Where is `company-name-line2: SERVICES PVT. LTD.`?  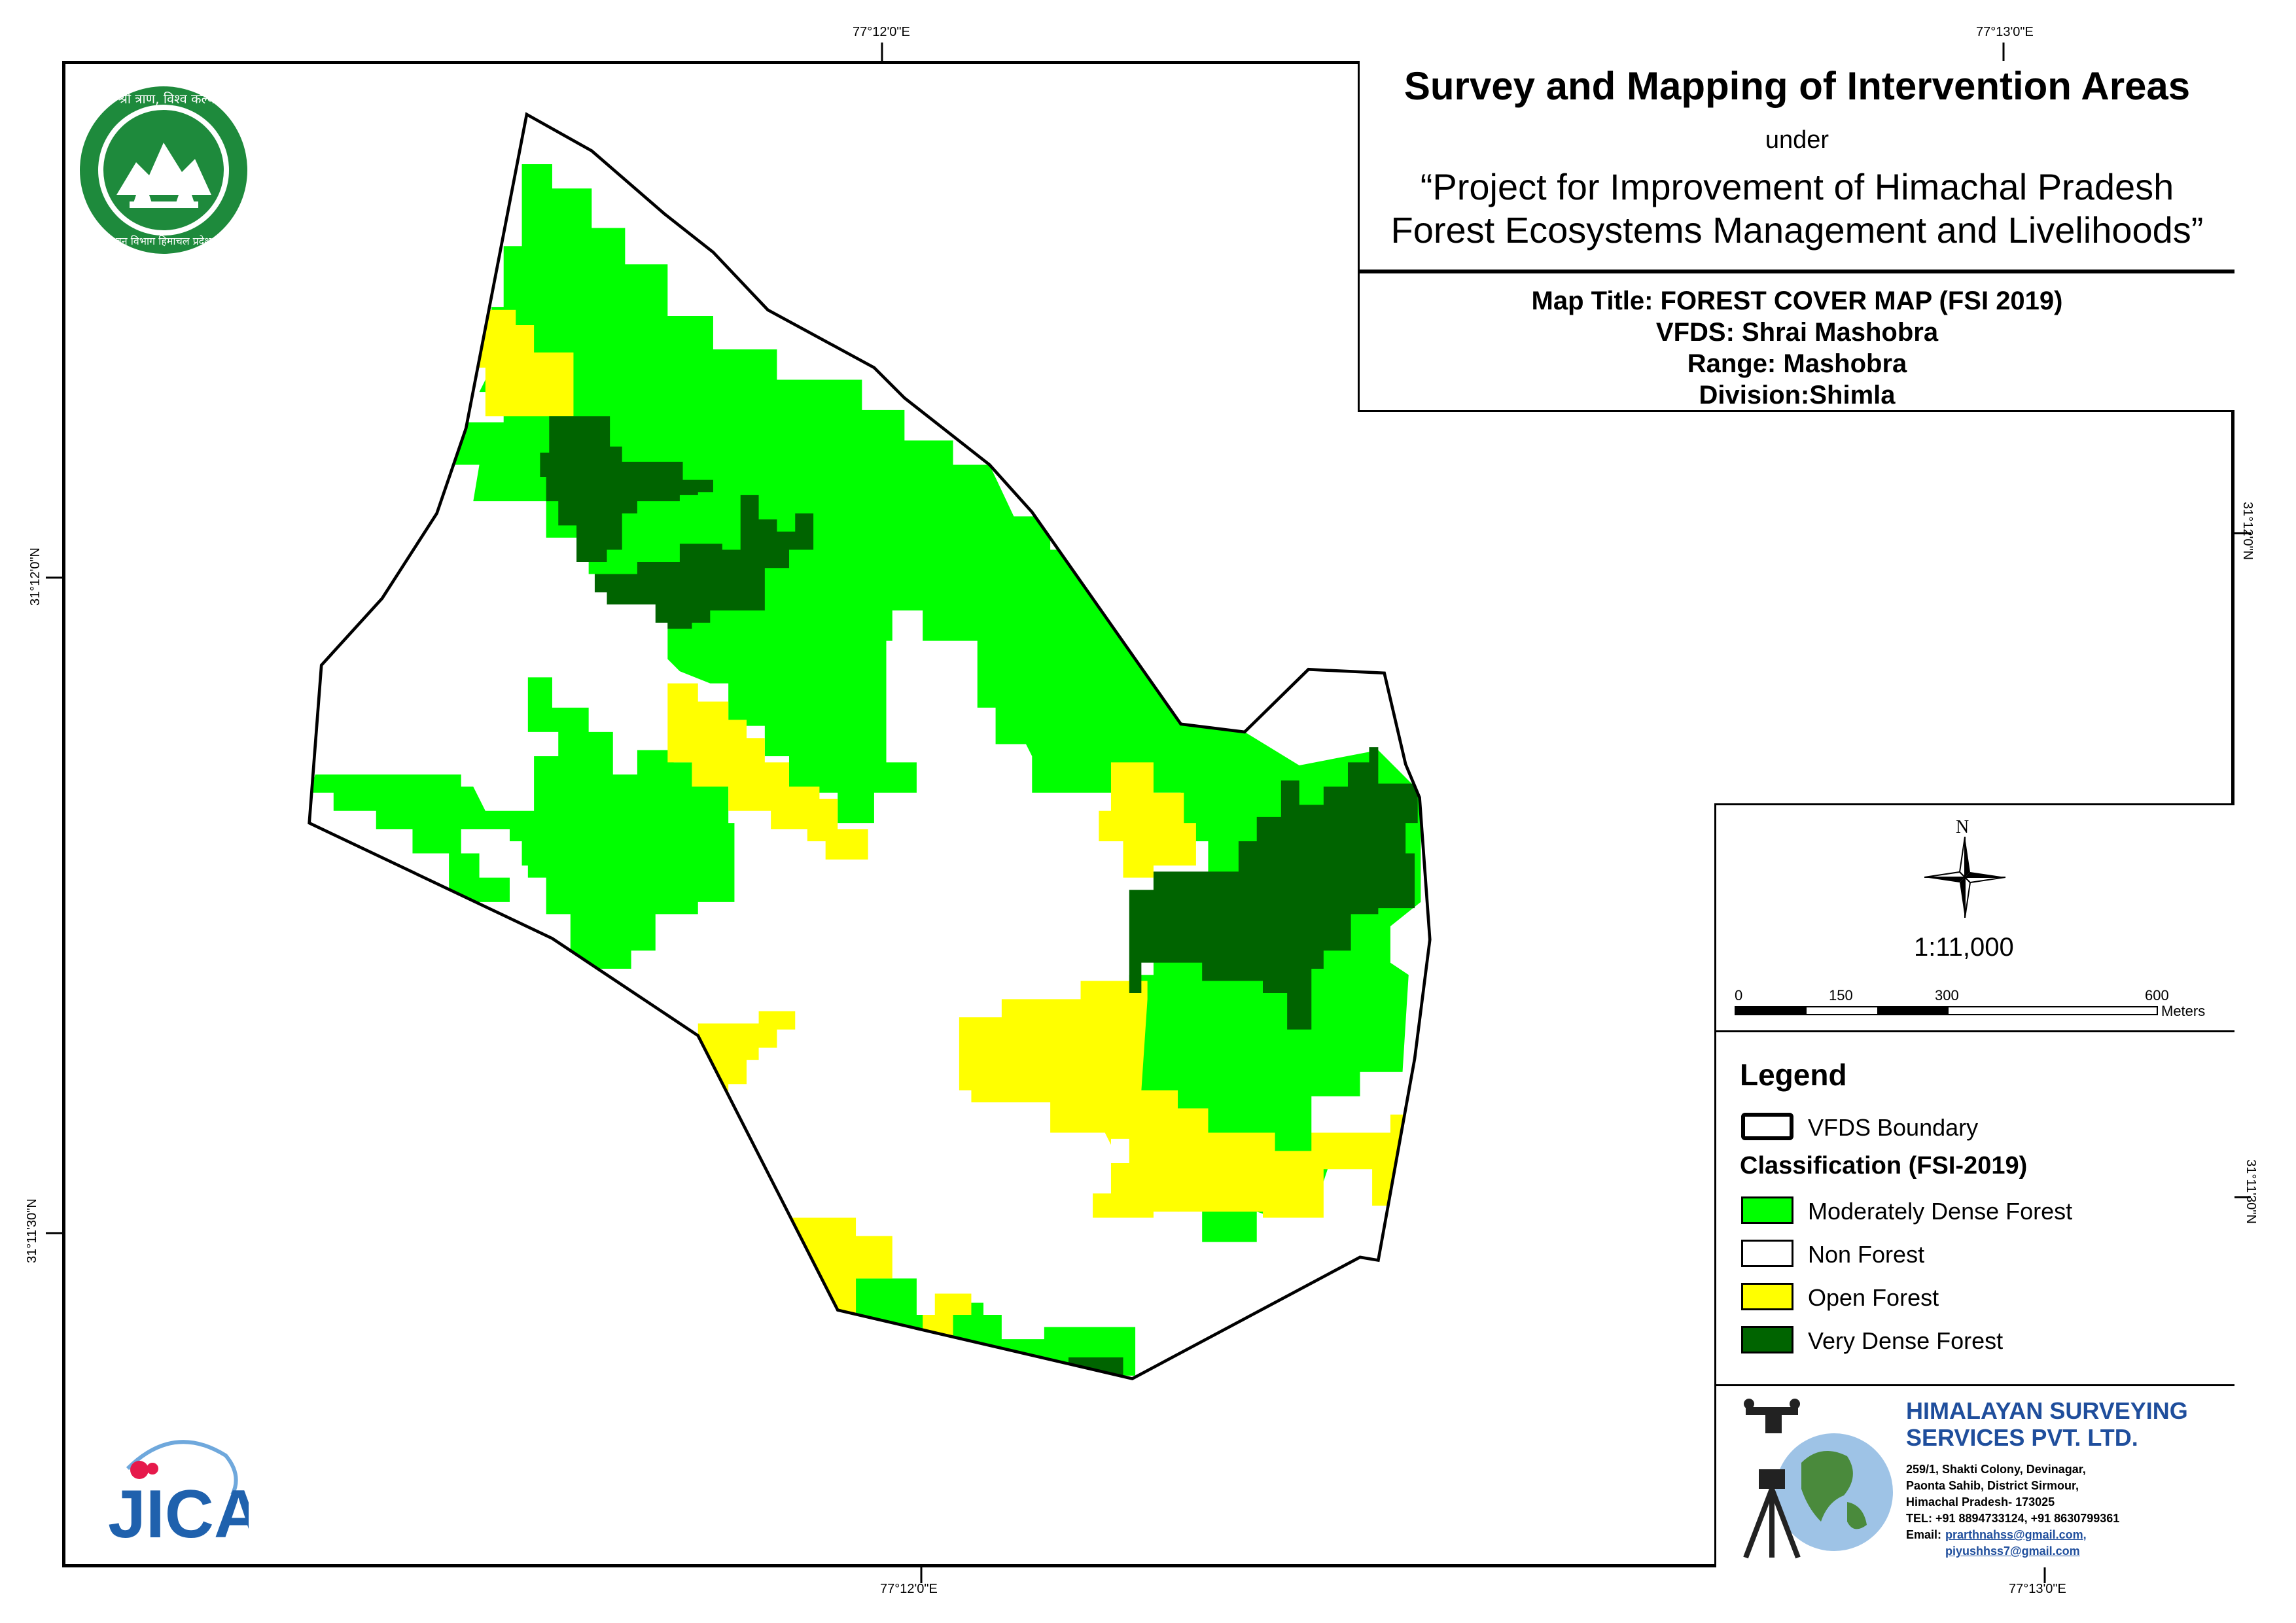
company-name-line2: SERVICES PVT. LTD. is located at coordinates (2022, 1437).